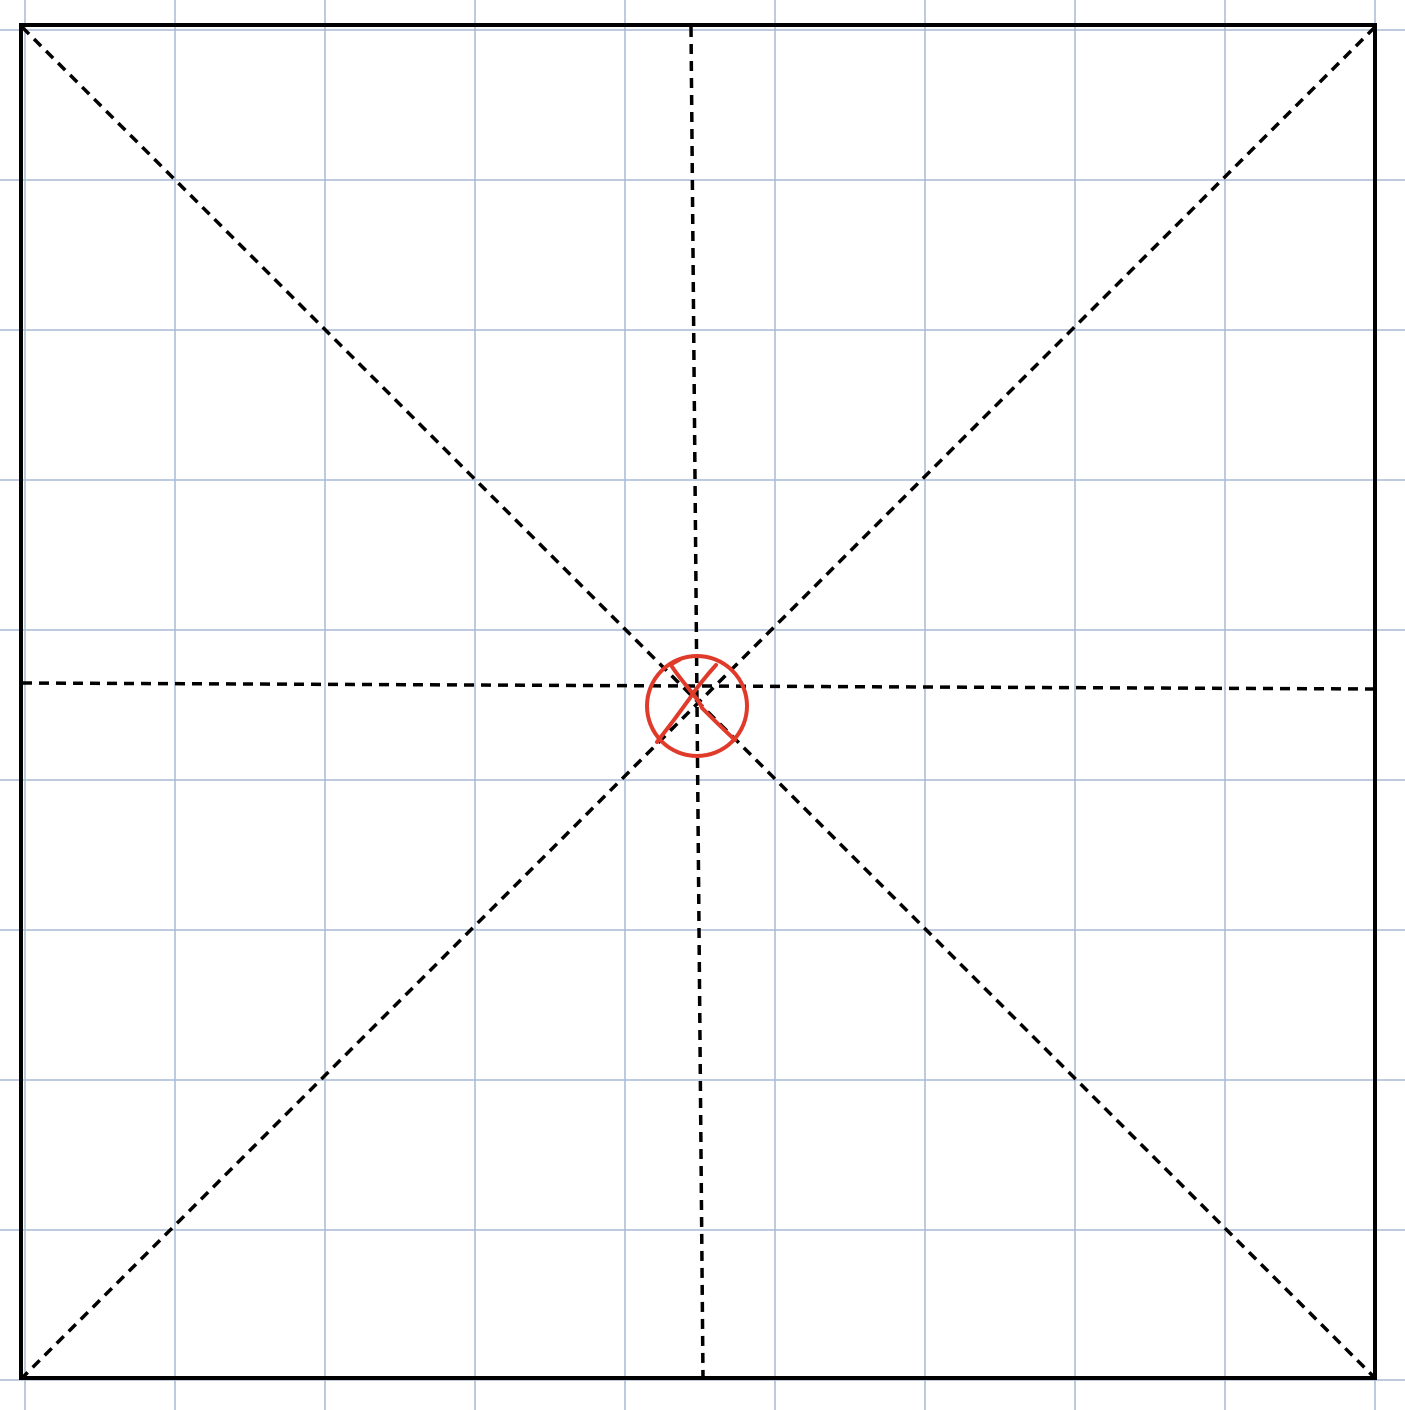 The image size is (1405, 1410). I want to click on vertical-guide-line, so click(697, 702).